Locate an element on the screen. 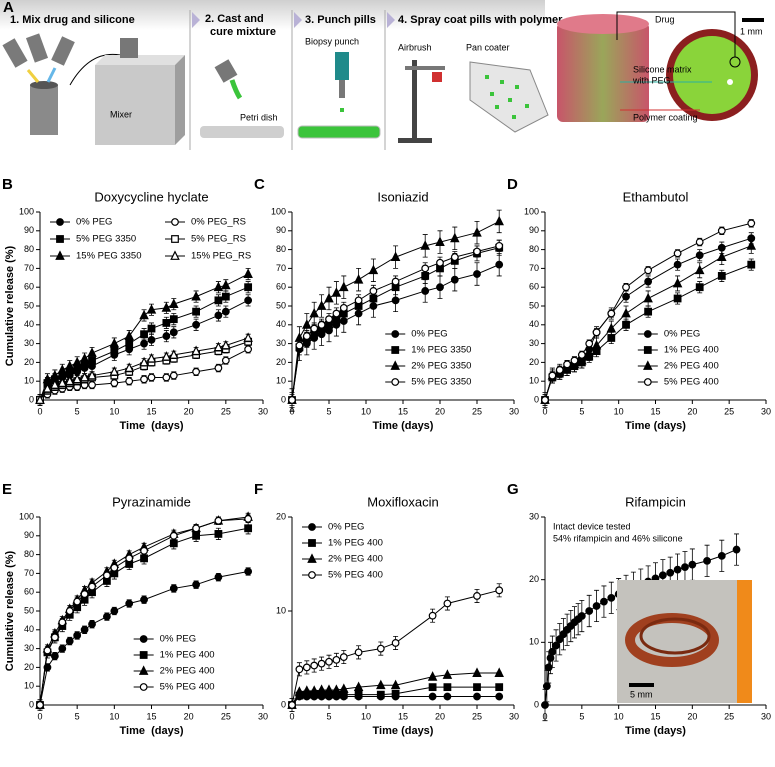  callout is located at coordinates (676, 34).